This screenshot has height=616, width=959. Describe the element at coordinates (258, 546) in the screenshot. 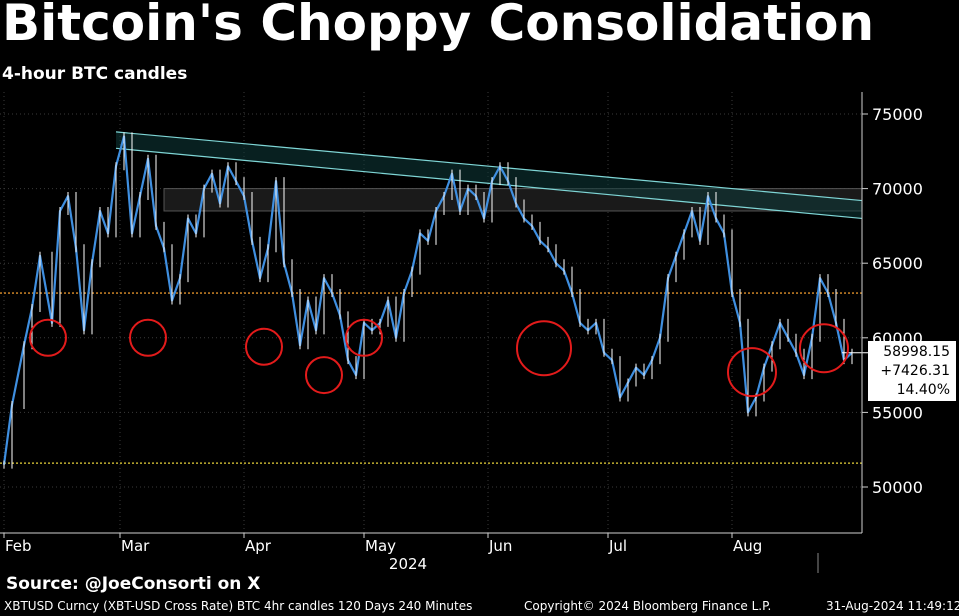

I see `x-tick-label-2: Apr` at that location.